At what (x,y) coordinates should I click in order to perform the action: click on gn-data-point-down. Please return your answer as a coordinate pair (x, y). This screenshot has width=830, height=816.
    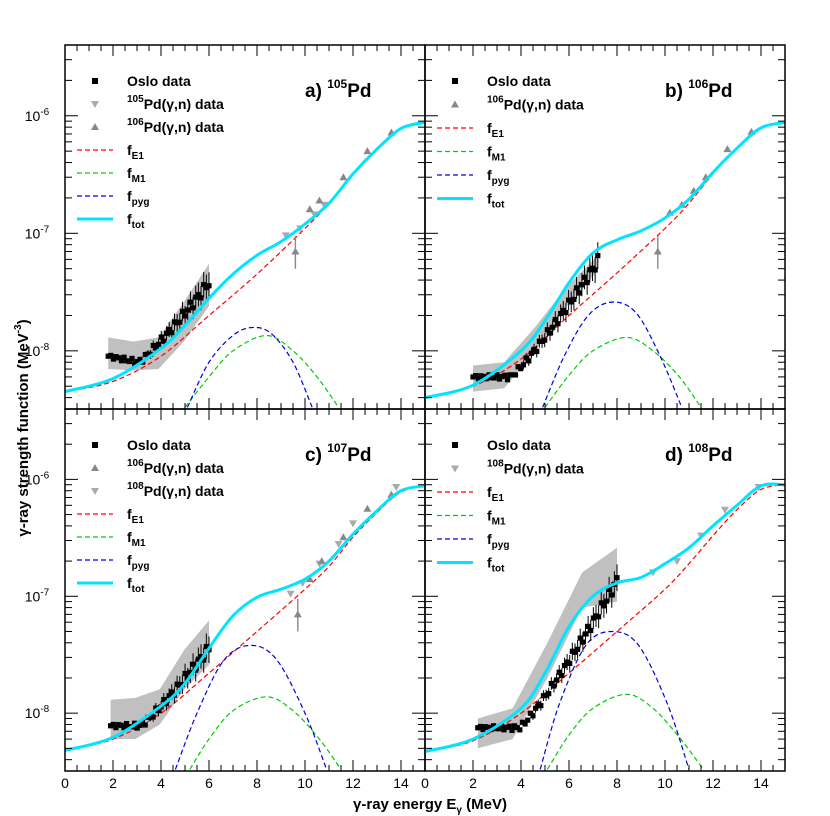
    Looking at the image, I should click on (338, 544).